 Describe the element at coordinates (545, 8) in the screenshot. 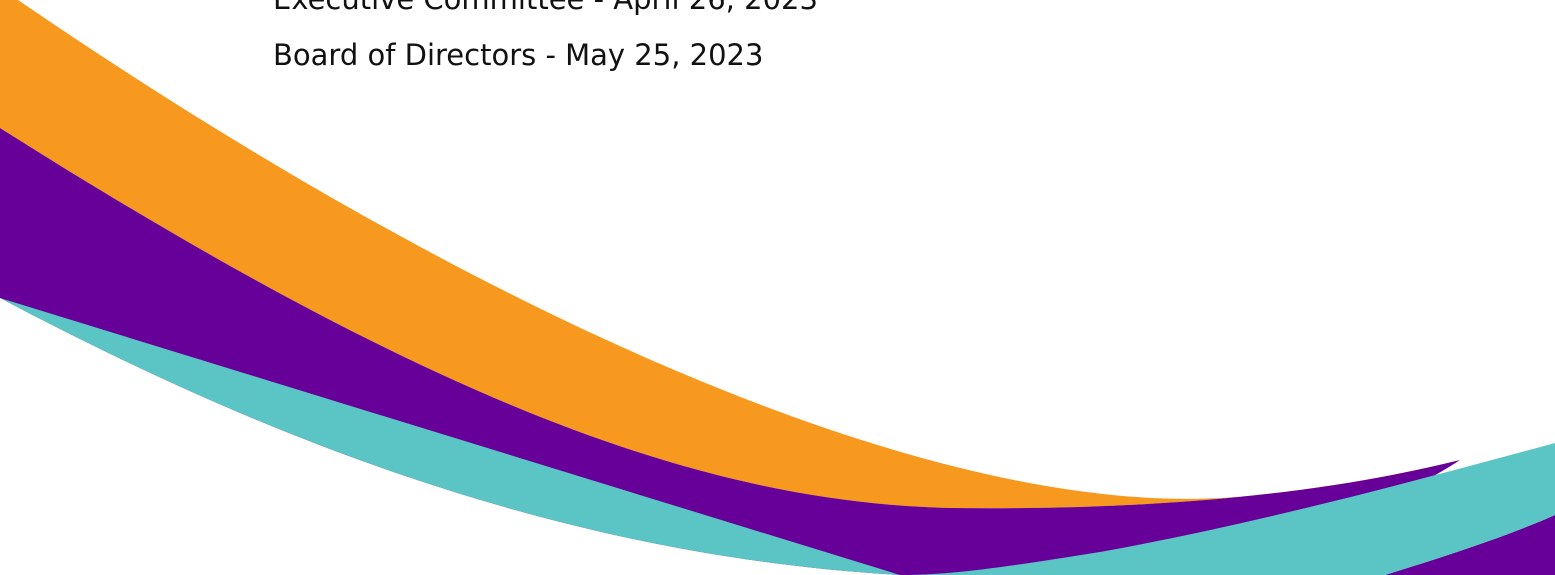

I see `meeting-line-executive-committee: Executive Committee - April 26, 2023` at that location.